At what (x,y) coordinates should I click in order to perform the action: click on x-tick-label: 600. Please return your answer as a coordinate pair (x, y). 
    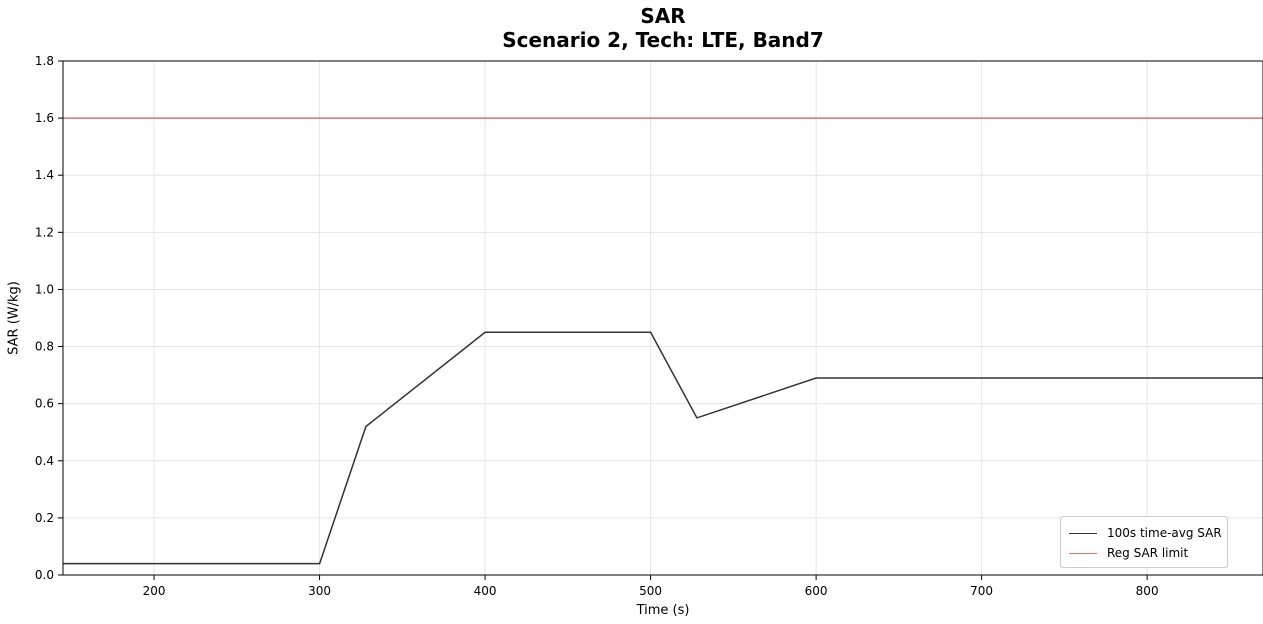
    Looking at the image, I should click on (816, 591).